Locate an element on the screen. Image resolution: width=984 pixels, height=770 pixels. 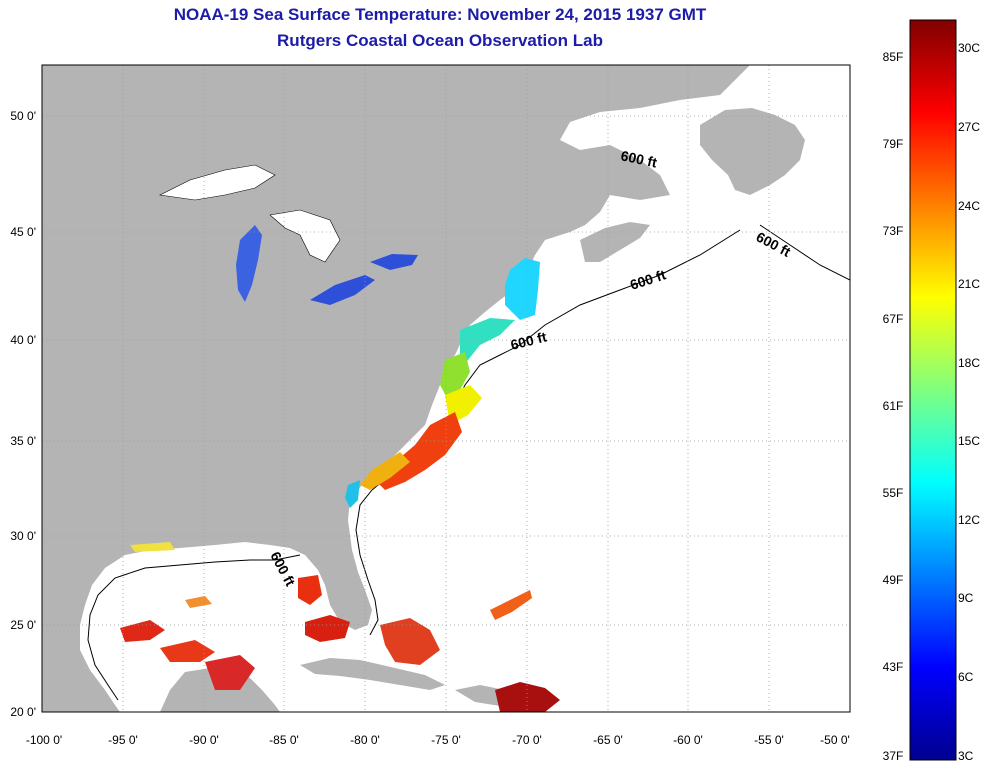
y-tick-label: 50 0' is located at coordinates (23, 116).